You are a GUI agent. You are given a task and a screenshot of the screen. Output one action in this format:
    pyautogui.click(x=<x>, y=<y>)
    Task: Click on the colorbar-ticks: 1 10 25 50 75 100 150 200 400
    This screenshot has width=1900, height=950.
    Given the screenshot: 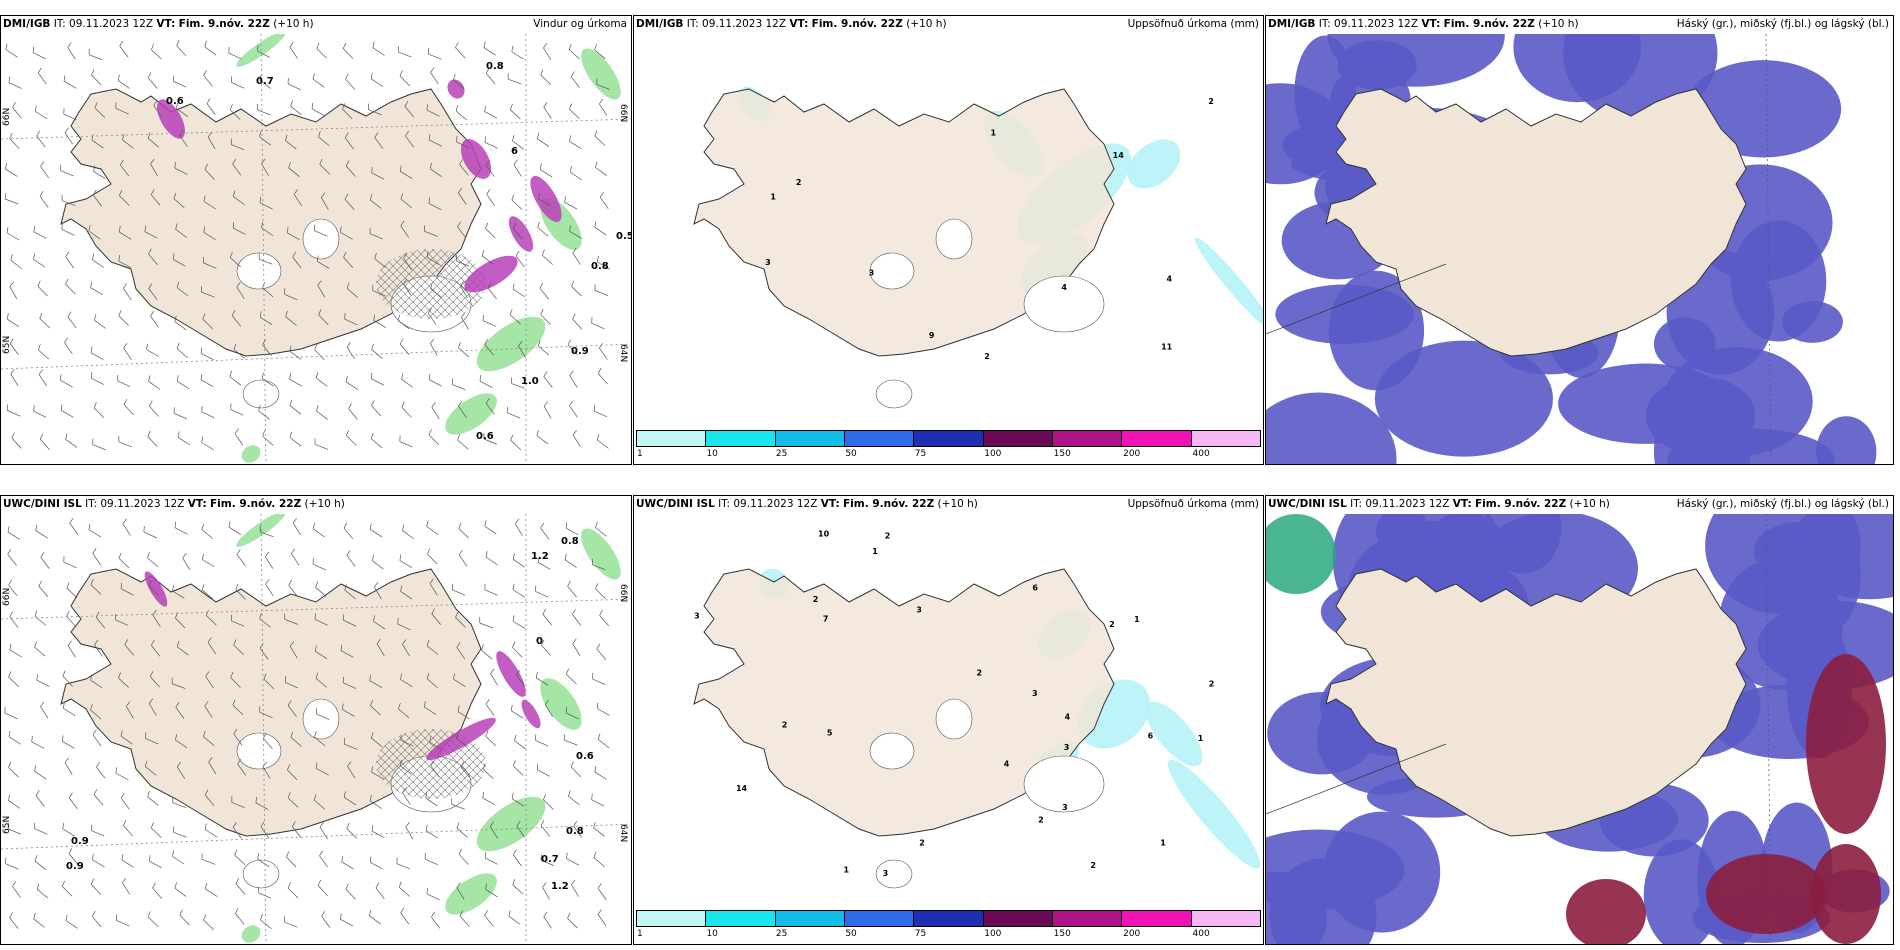 What is the action you would take?
    pyautogui.click(x=948, y=935)
    